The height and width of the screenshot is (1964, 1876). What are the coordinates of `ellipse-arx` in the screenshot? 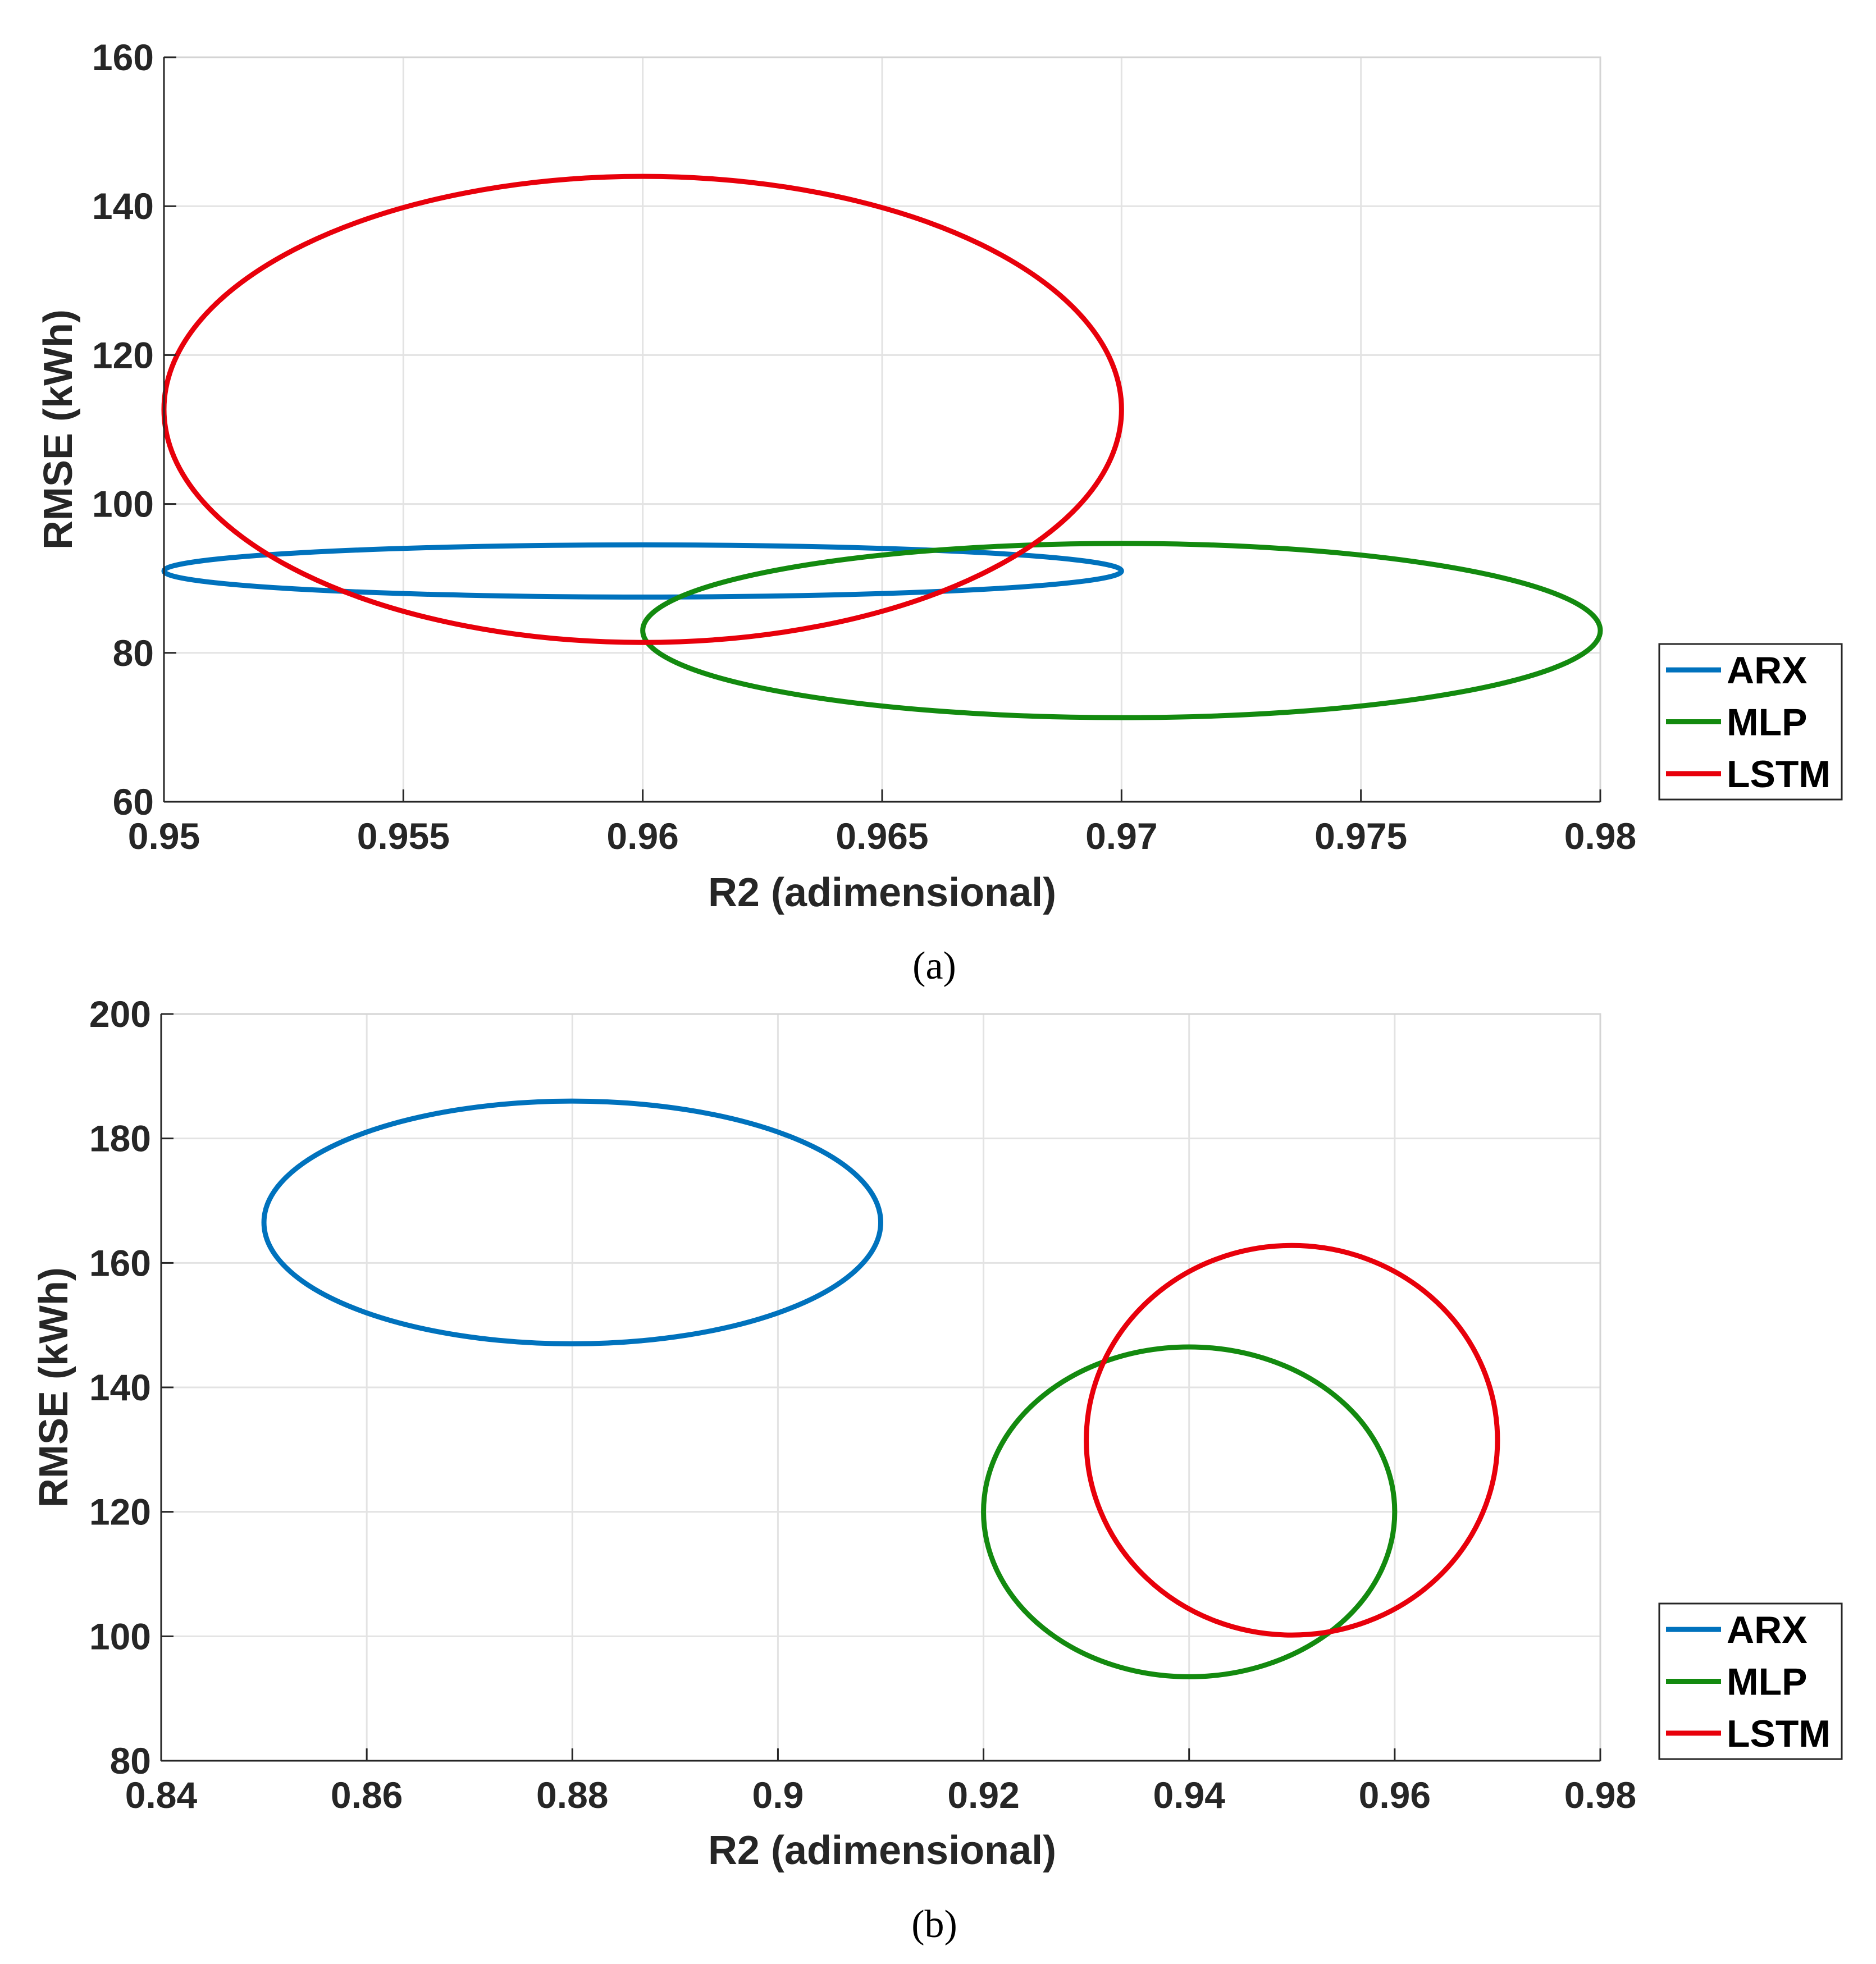 It's located at (572, 1222).